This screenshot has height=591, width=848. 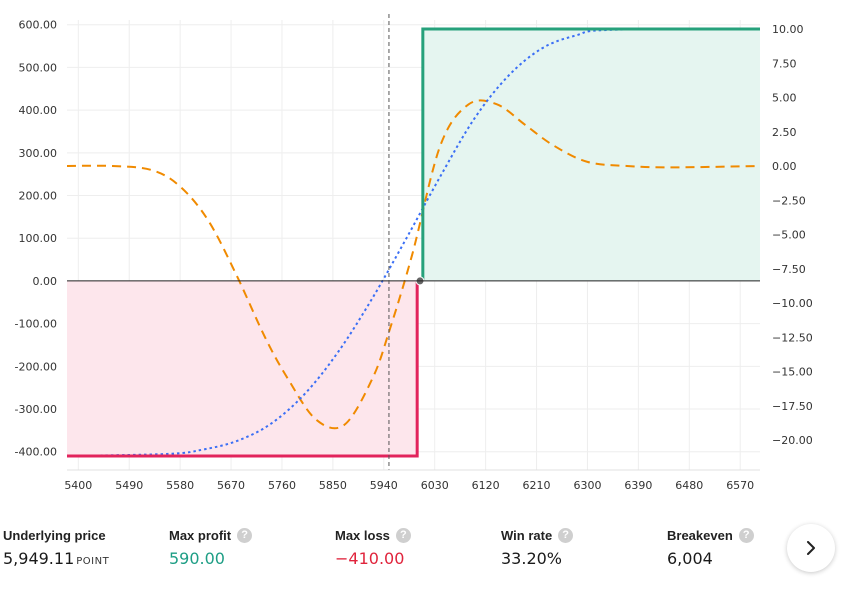 What do you see at coordinates (36, 452) in the screenshot?
I see `y-left-tick-label: -400.00` at bounding box center [36, 452].